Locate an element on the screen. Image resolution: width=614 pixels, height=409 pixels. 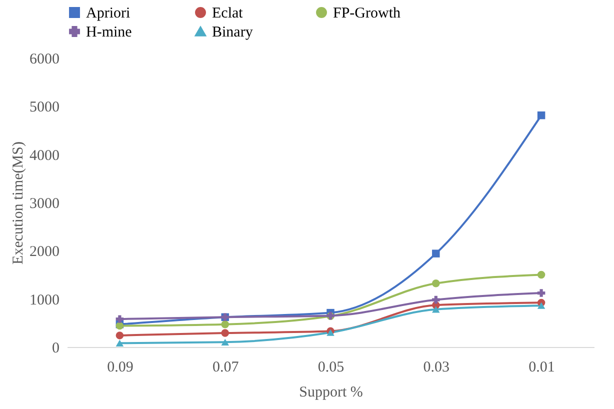
y-tick-label: 1000 is located at coordinates (45, 300).